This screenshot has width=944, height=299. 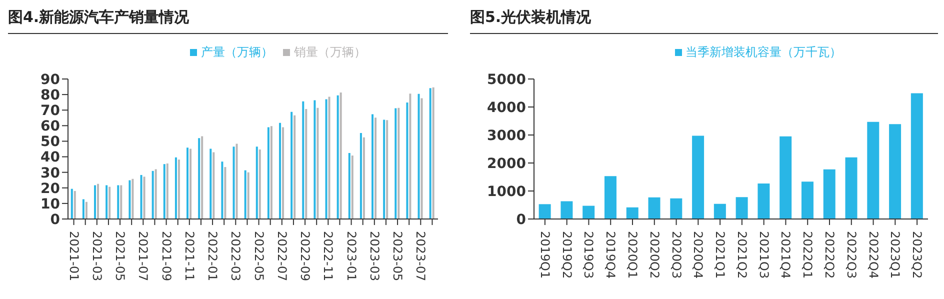 What do you see at coordinates (374, 256) in the screenshot?
I see `x-tick-label: 2023-03` at bounding box center [374, 256].